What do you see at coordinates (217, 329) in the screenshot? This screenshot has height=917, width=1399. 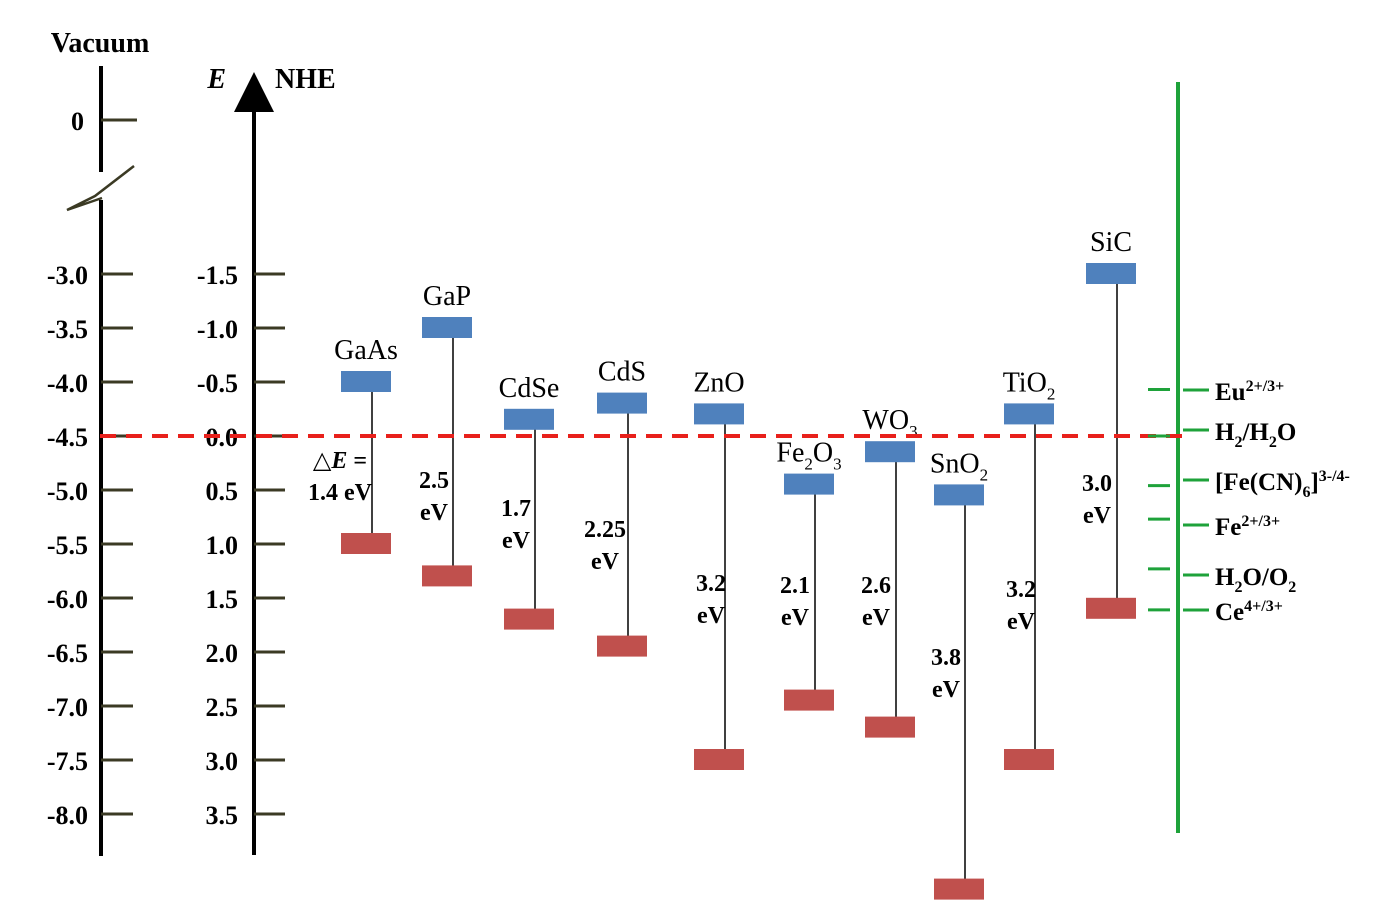 I see `nhe-tick-label: -1.0` at bounding box center [217, 329].